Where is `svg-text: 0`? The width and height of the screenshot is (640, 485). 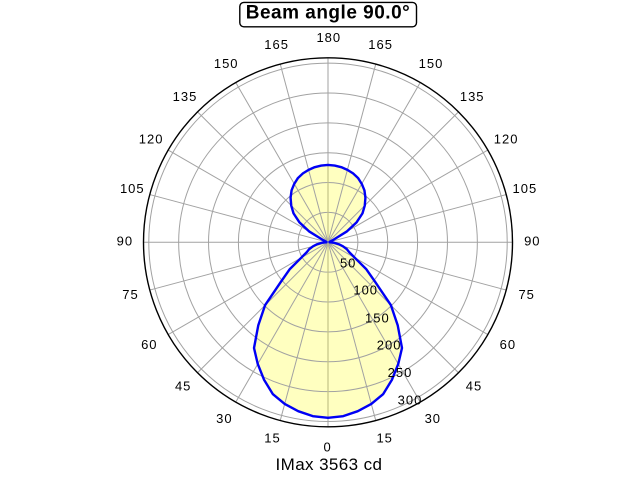
svg-text: 0 is located at coordinates (327, 447).